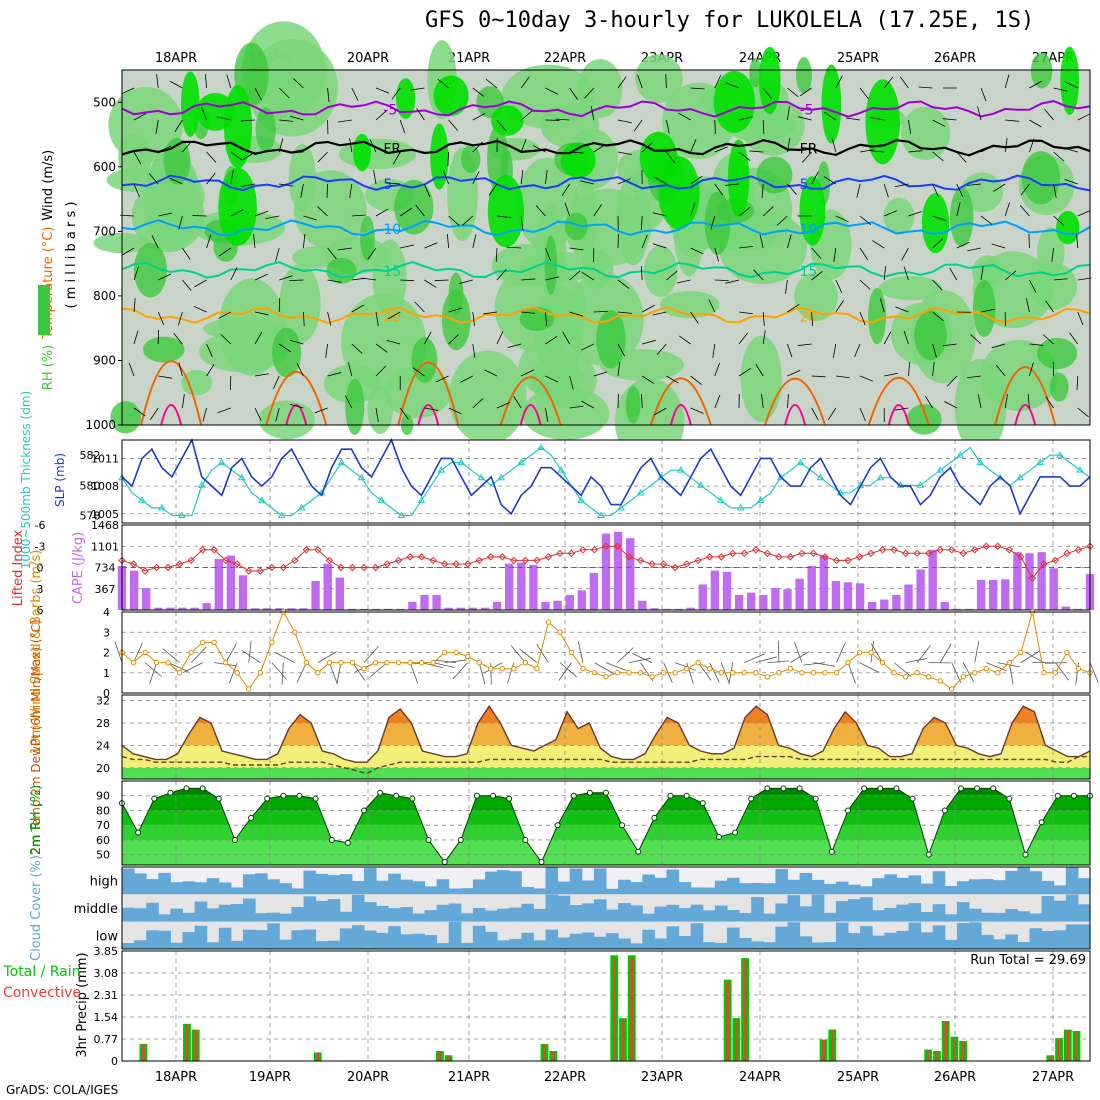 Image resolution: width=1100 pixels, height=1100 pixels. What do you see at coordinates (899, 216) in the screenshot?
I see `rh-region` at bounding box center [899, 216].